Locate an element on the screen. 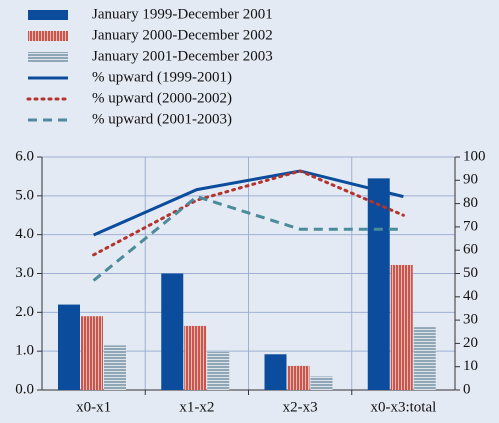 The image size is (499, 423). y2-tick-label: 20 is located at coordinates (470, 343).